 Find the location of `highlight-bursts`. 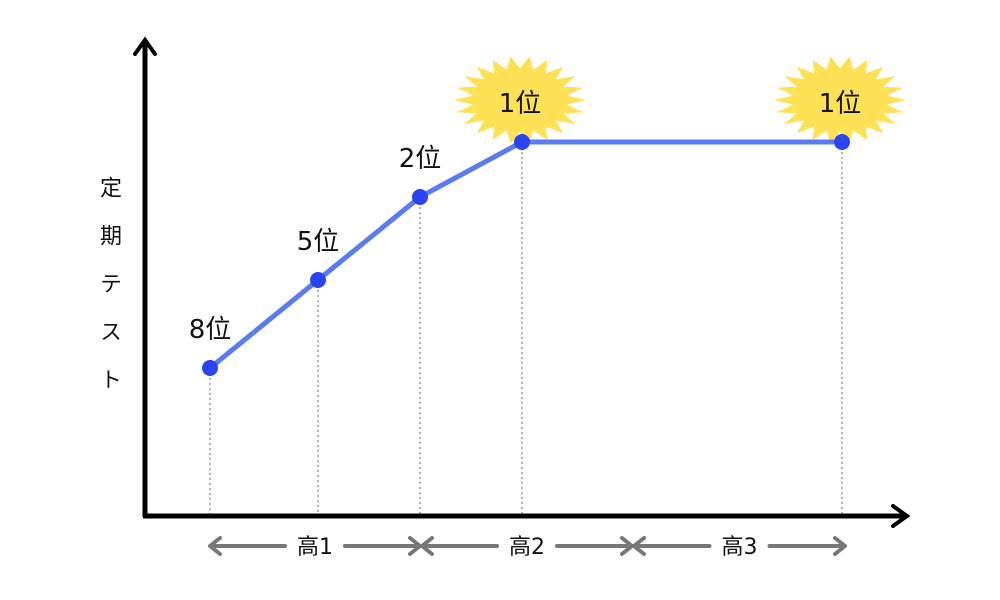

highlight-bursts is located at coordinates (680, 100).